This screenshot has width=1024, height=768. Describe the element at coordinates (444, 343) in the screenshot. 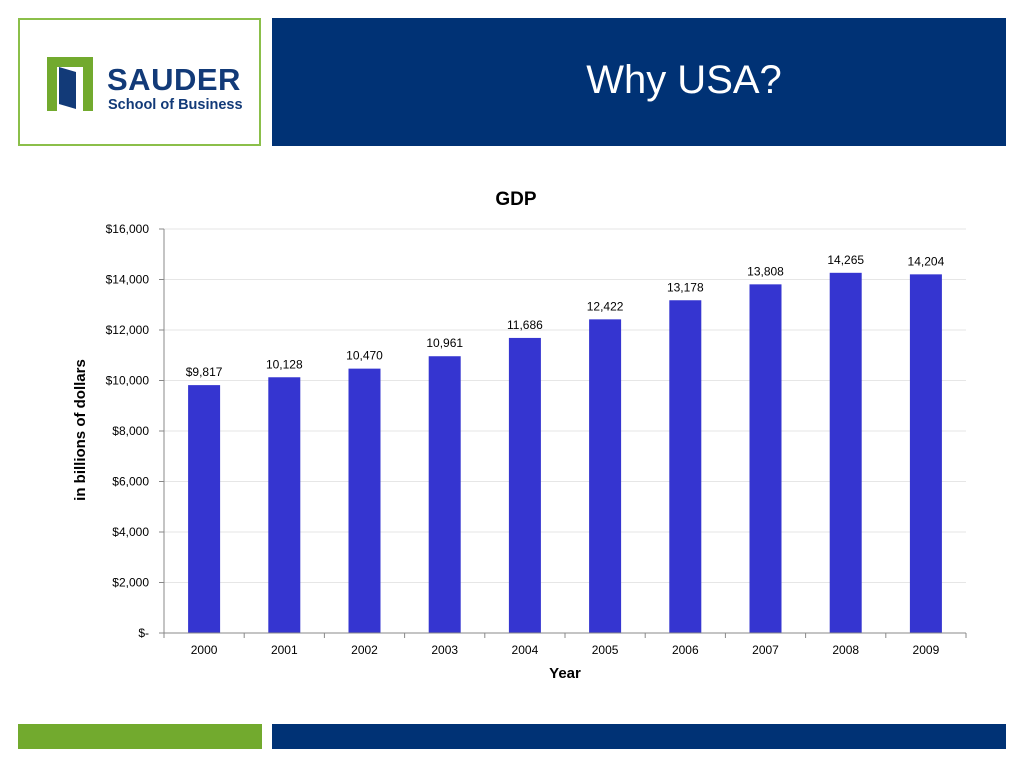

I see `data-label-2003: 10,961` at that location.